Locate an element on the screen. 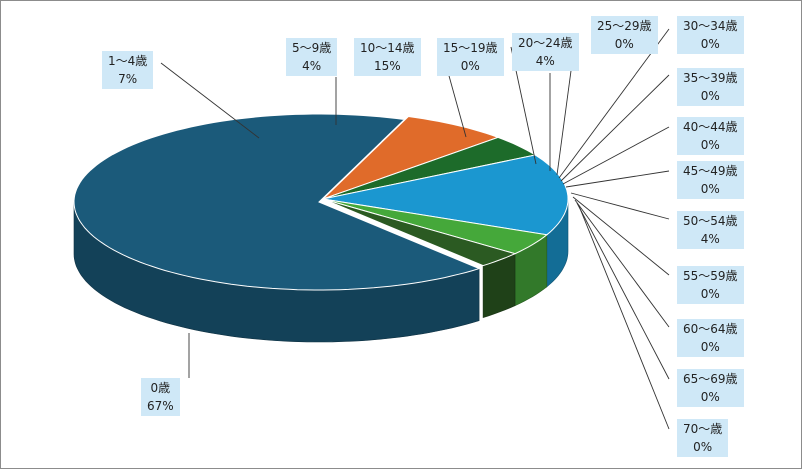 This screenshot has height=469, width=802. data-label-category: 50～54歳 is located at coordinates (710, 221).